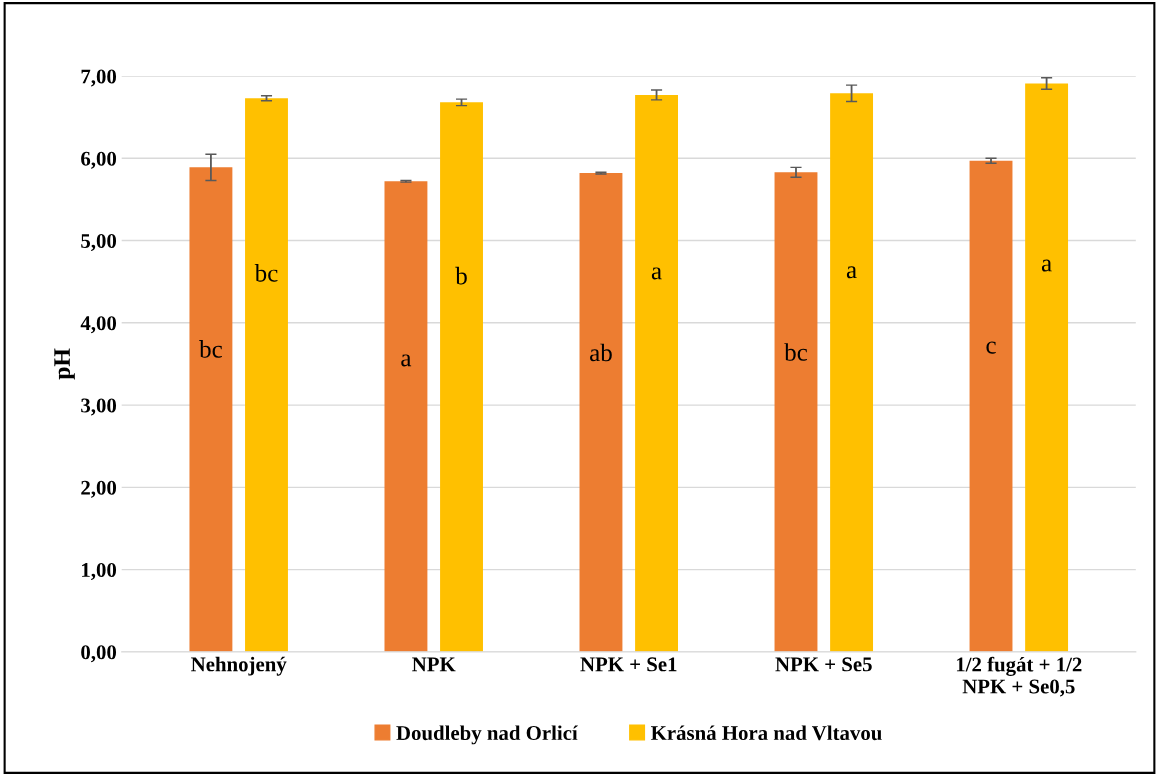  What do you see at coordinates (434, 664) in the screenshot?
I see `x-tick-label: NPK` at bounding box center [434, 664].